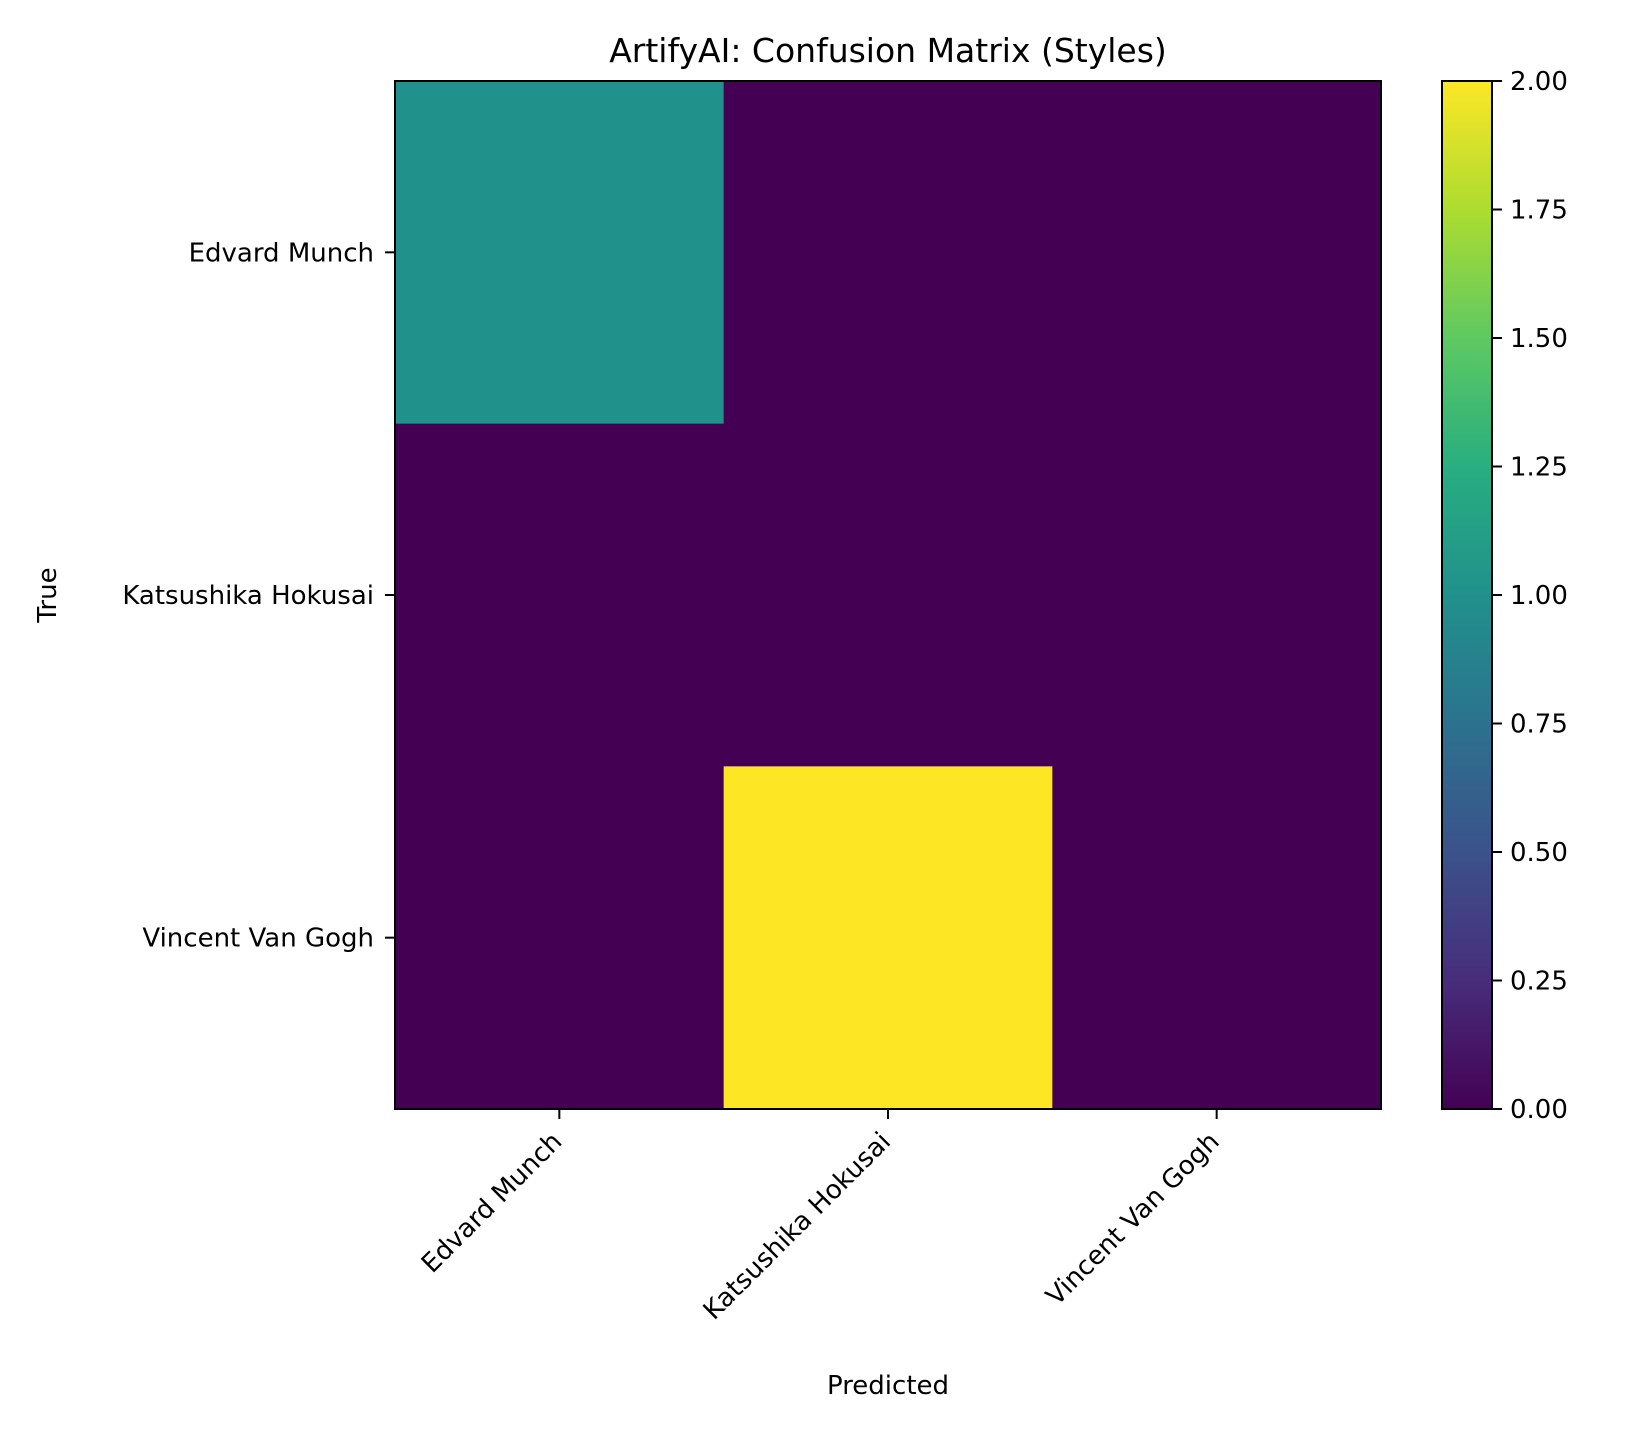  What do you see at coordinates (888, 50) in the screenshot?
I see `chart-title: ArtifyAI: Confusion Matrix (Styles)` at bounding box center [888, 50].